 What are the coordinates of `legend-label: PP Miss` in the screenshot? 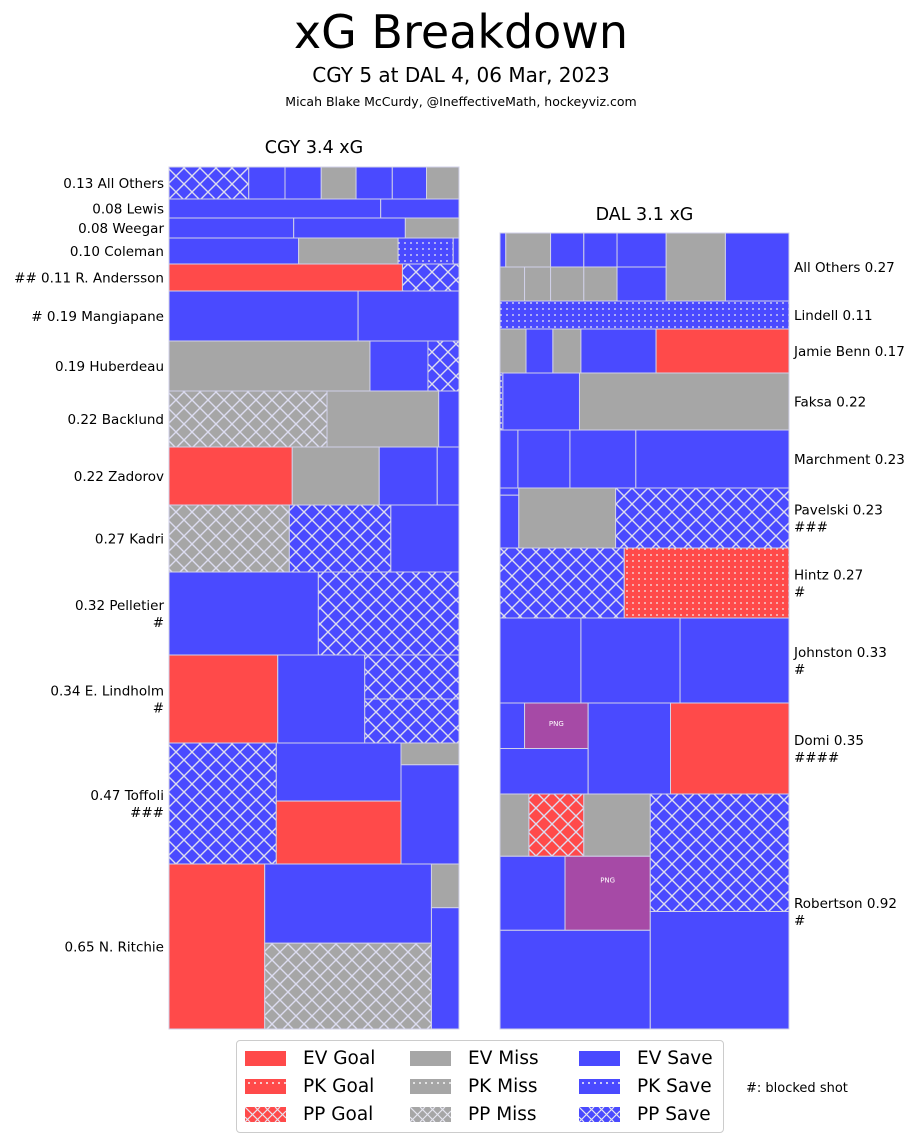 It's located at (502, 1114).